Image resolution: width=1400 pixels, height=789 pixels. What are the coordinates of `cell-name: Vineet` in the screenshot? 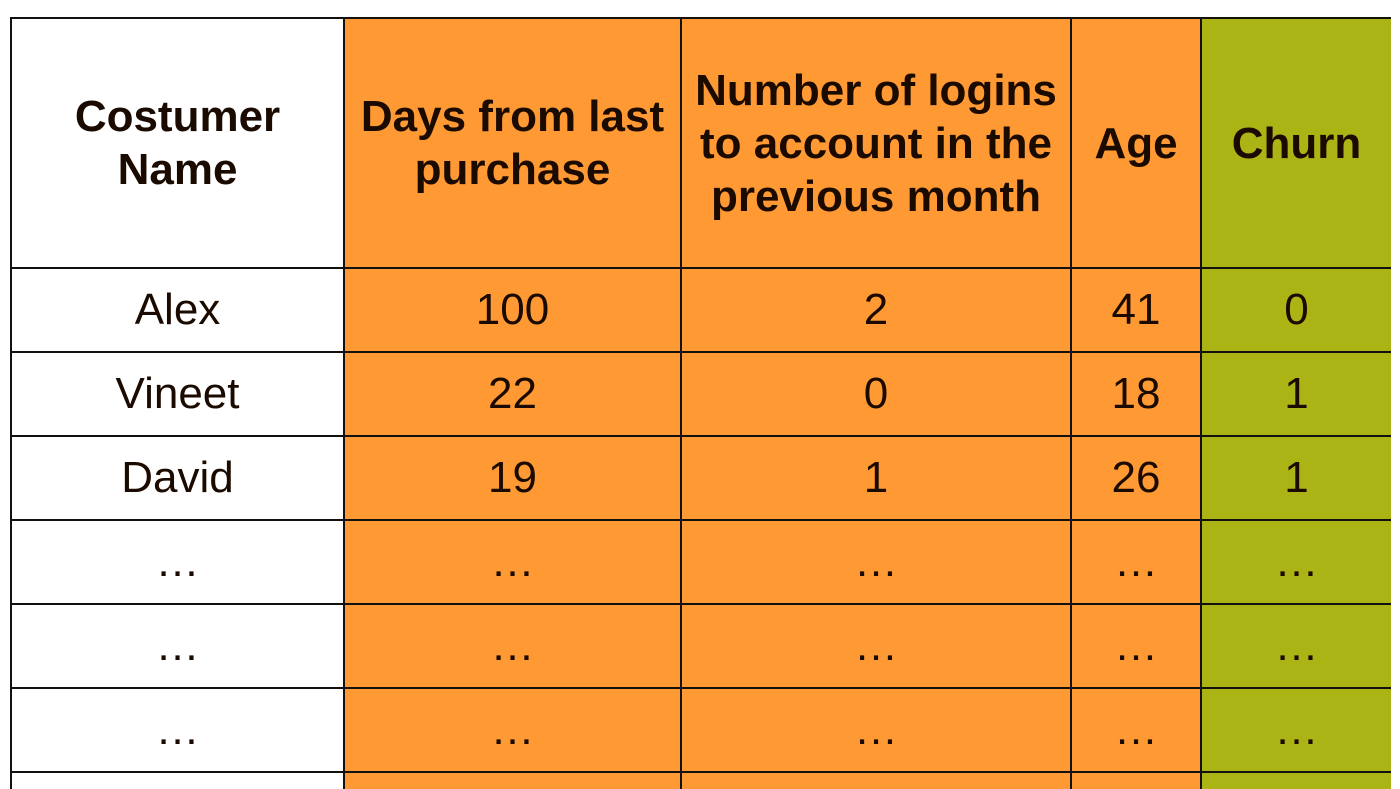 It's located at (177, 394).